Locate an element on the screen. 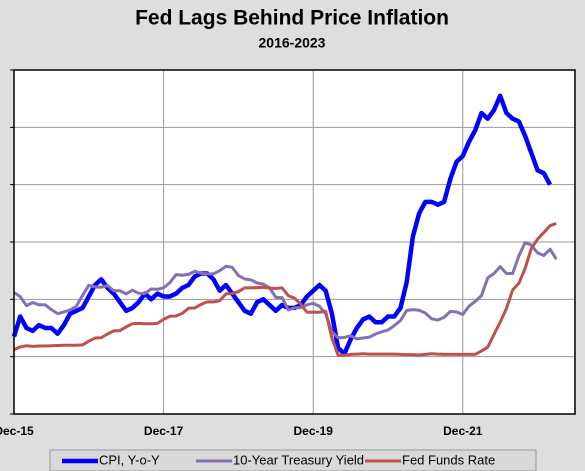 This screenshot has height=471, width=585. x-tick-label: Dec-19 is located at coordinates (314, 431).